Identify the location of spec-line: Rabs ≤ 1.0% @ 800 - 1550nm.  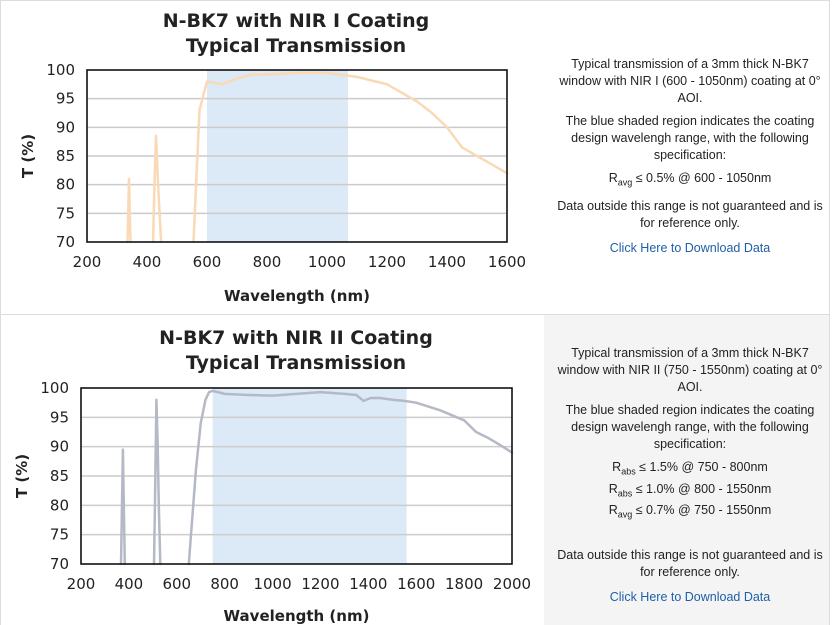
(690, 492).